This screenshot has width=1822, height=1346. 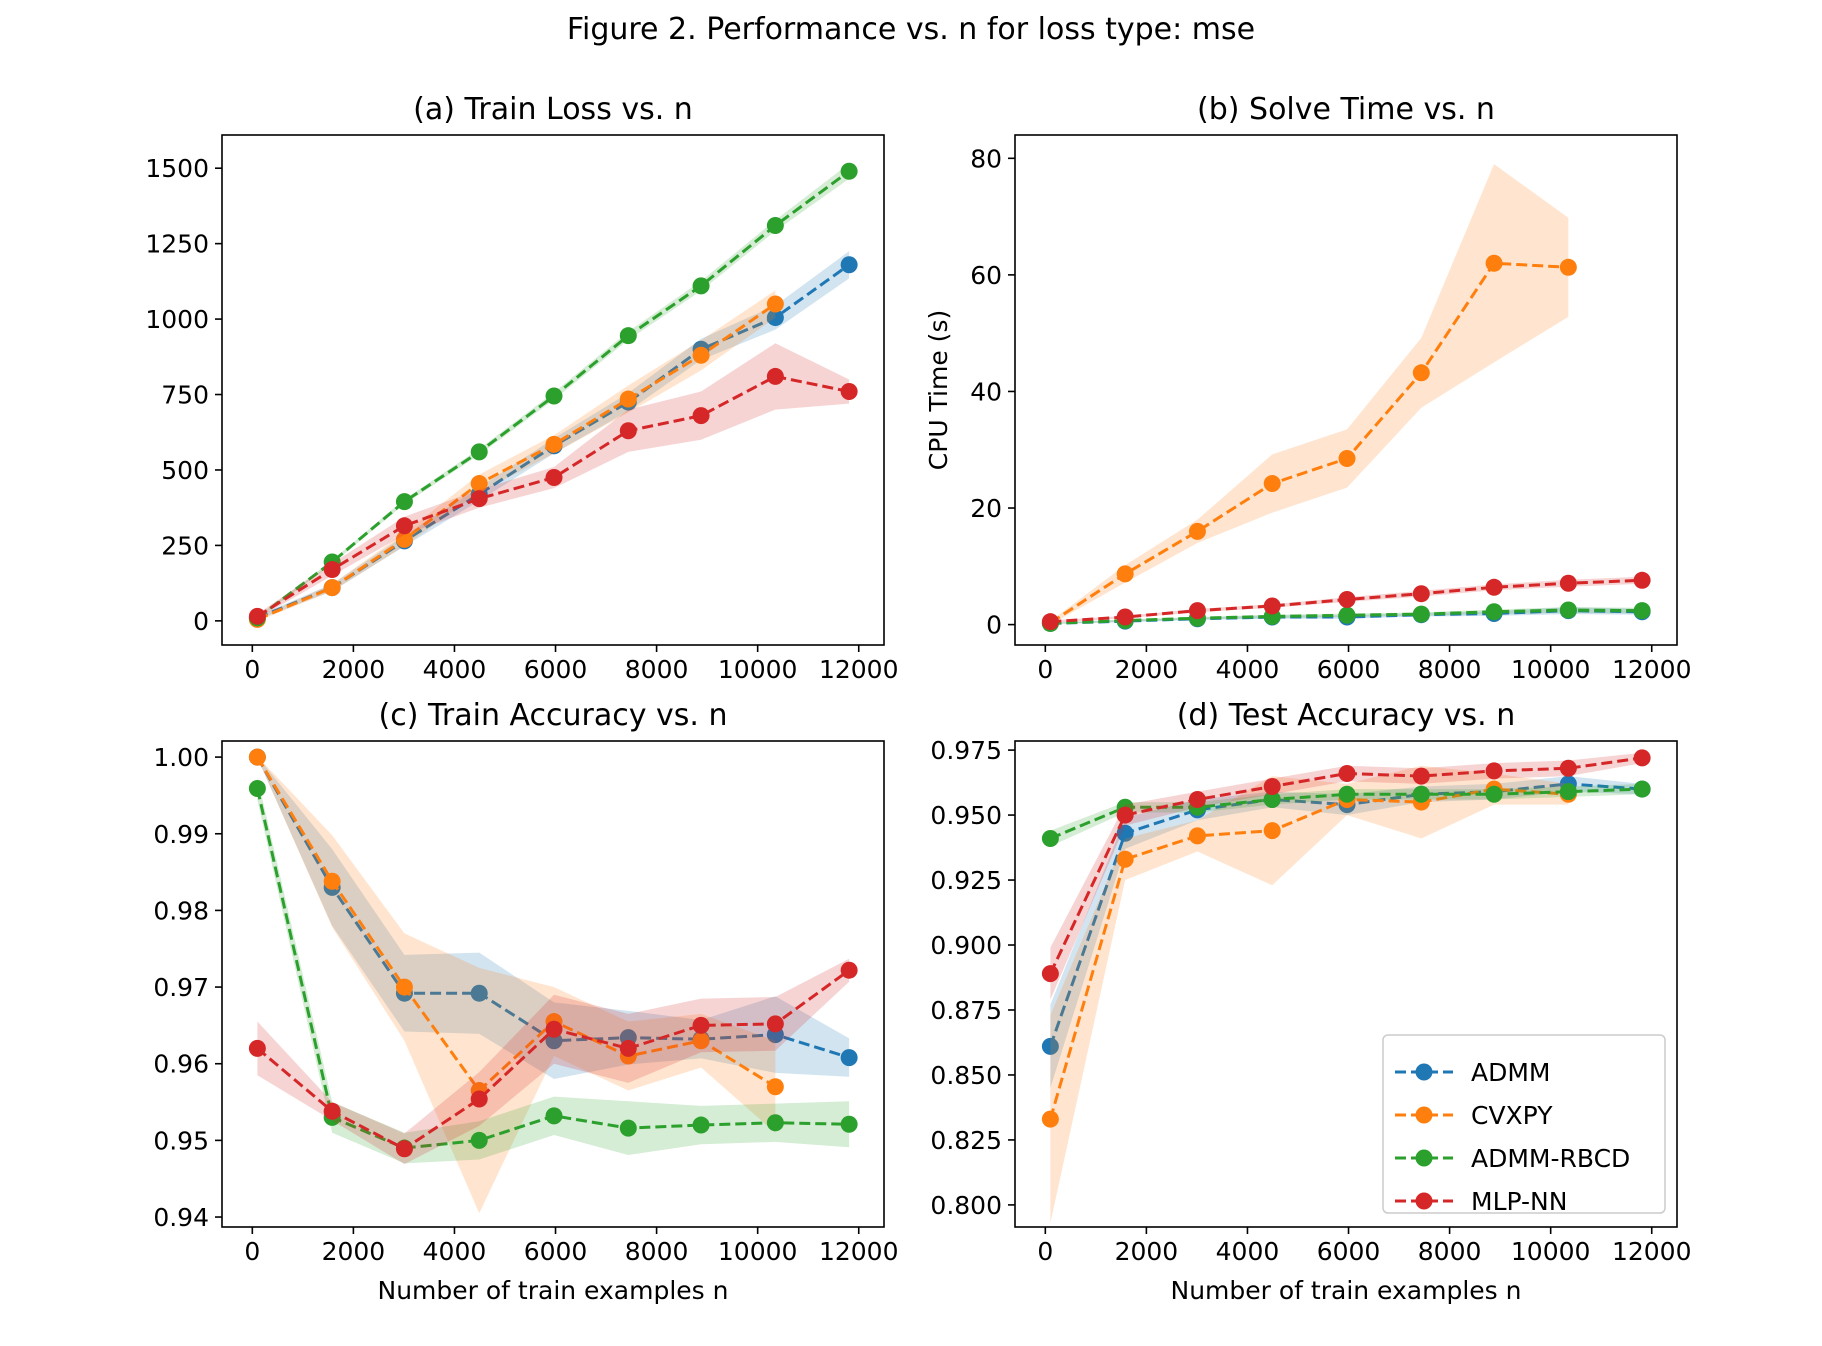 What do you see at coordinates (185, 395) in the screenshot?
I see `y-tick-label: 750` at bounding box center [185, 395].